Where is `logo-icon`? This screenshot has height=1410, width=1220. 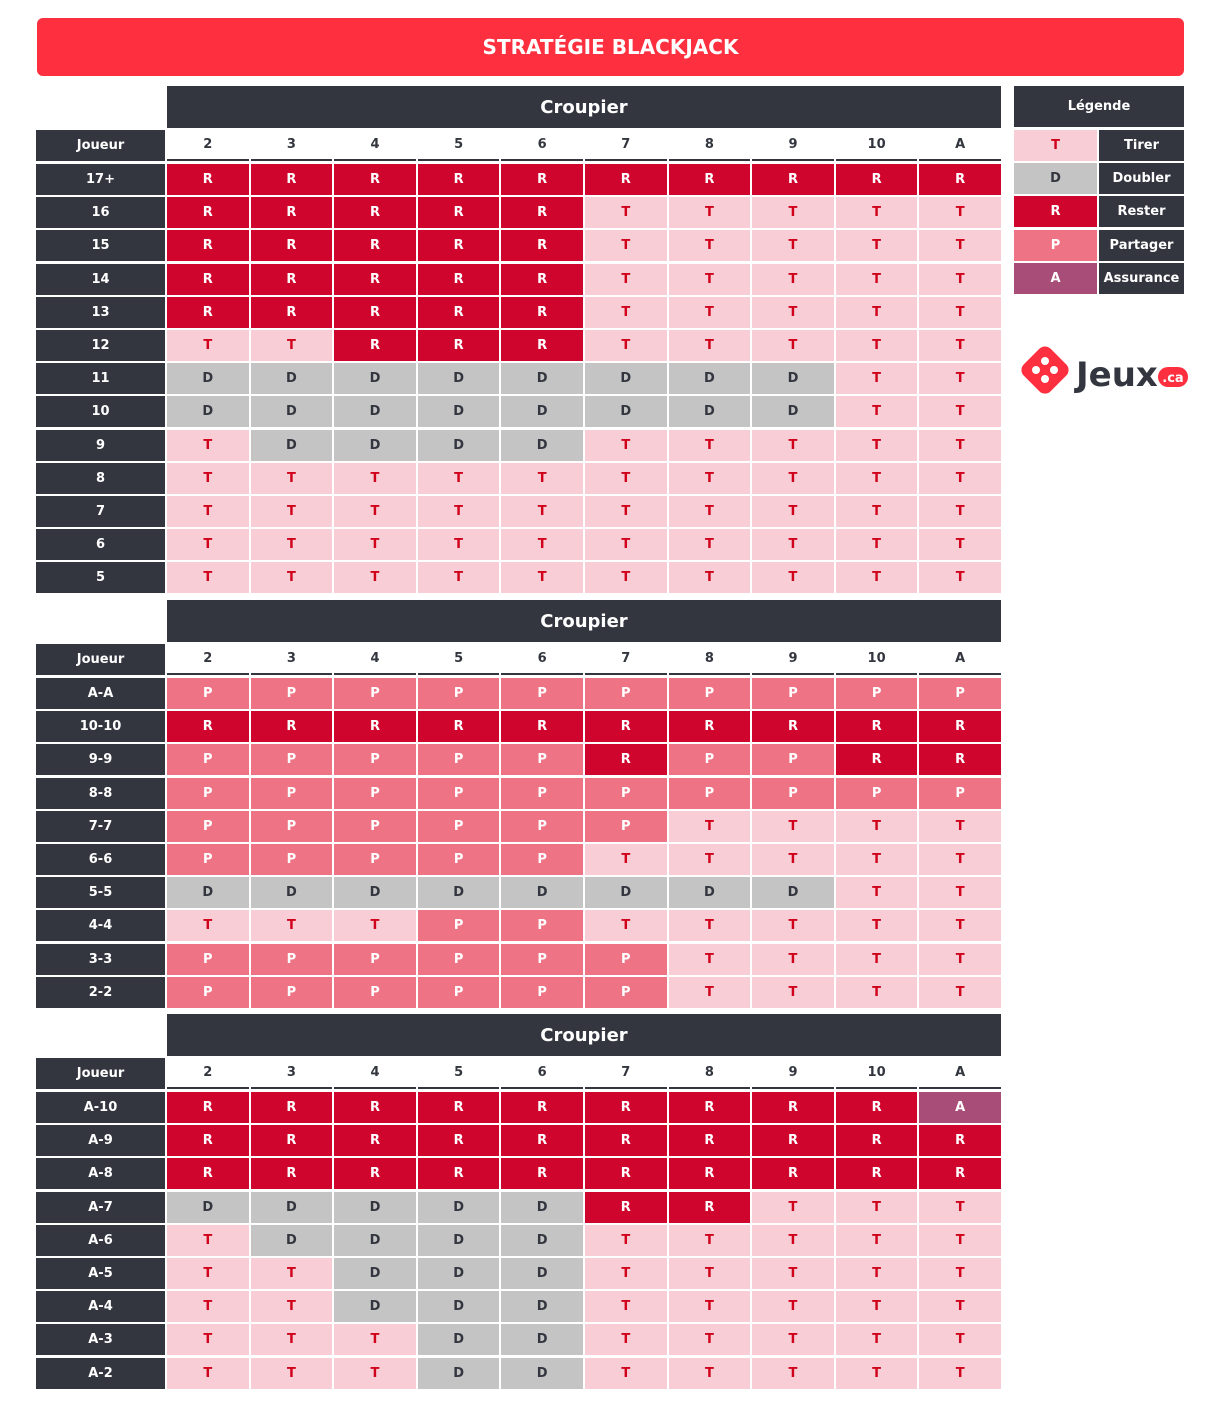
logo-icon is located at coordinates (1045, 370).